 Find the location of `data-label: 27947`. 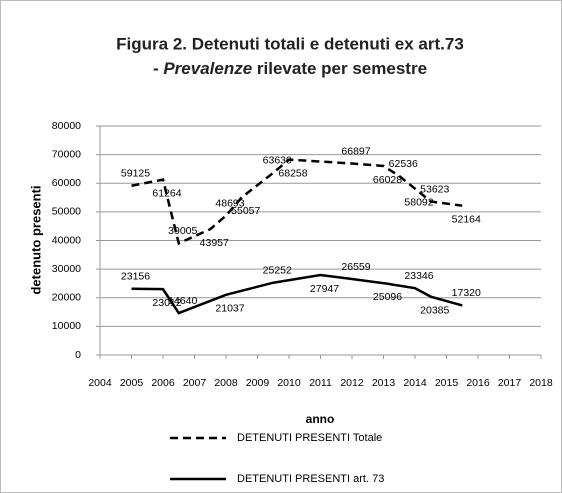

data-label: 27947 is located at coordinates (324, 289).